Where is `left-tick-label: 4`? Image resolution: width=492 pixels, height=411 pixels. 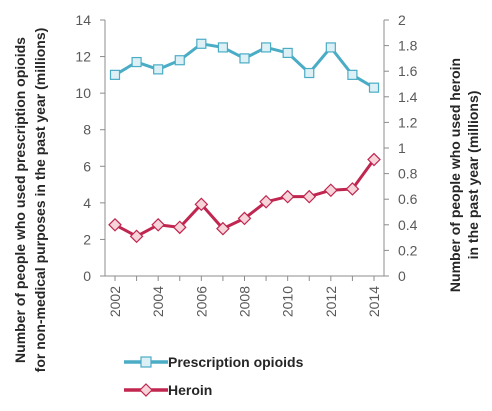 left-tick-label: 4 is located at coordinates (87, 203).